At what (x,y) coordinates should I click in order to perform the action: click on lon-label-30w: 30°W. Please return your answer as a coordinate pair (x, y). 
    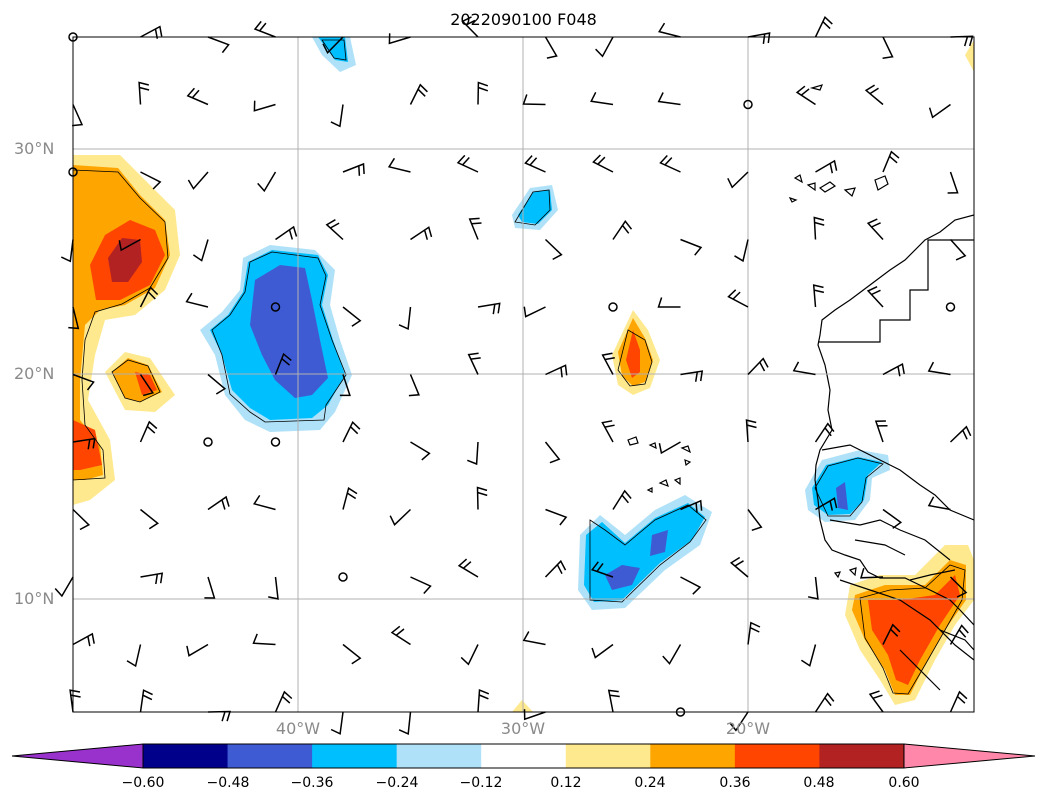
    Looking at the image, I should click on (523, 728).